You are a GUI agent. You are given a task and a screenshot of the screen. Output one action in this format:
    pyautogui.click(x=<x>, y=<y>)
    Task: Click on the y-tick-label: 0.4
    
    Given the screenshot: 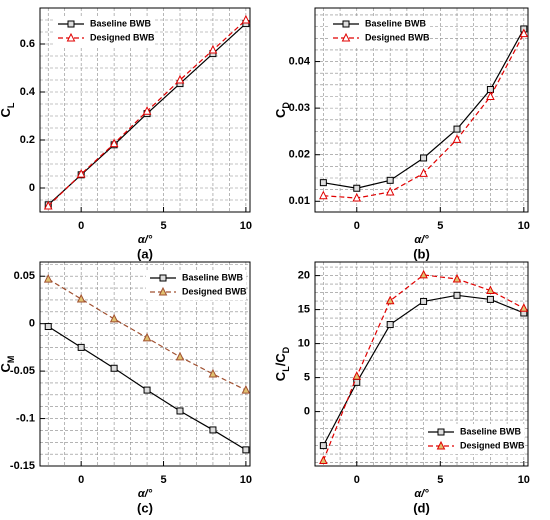 What is the action you would take?
    pyautogui.click(x=28, y=92)
    